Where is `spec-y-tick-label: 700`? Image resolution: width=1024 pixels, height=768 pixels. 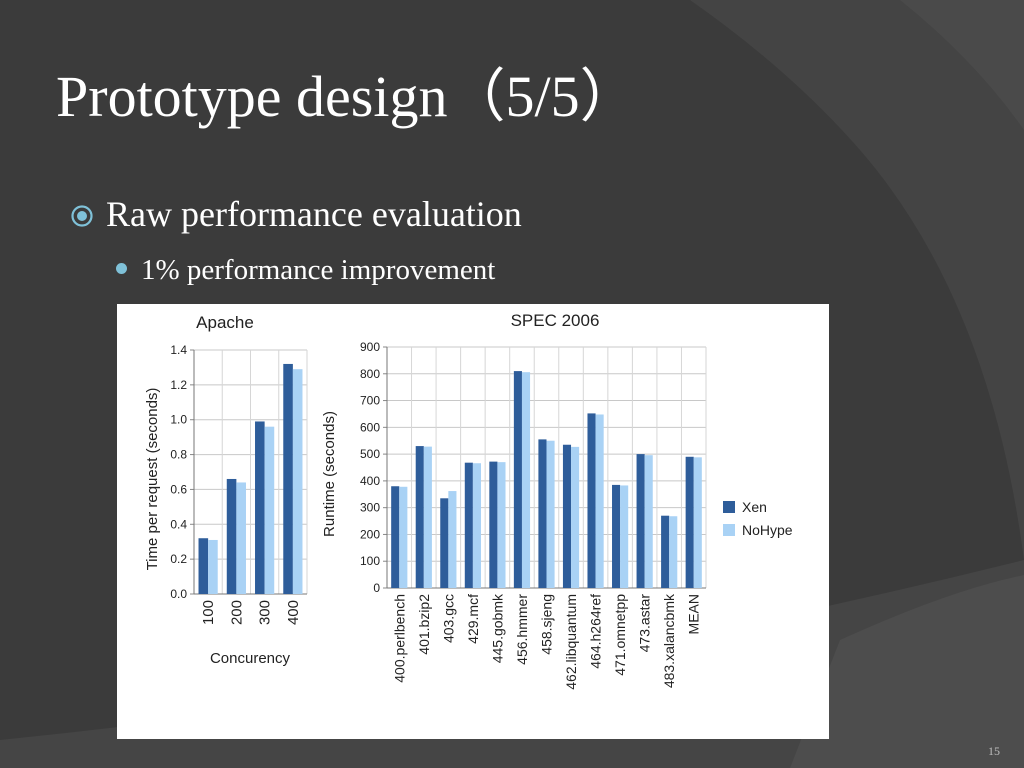
spec-y-tick-label: 700 is located at coordinates (370, 401).